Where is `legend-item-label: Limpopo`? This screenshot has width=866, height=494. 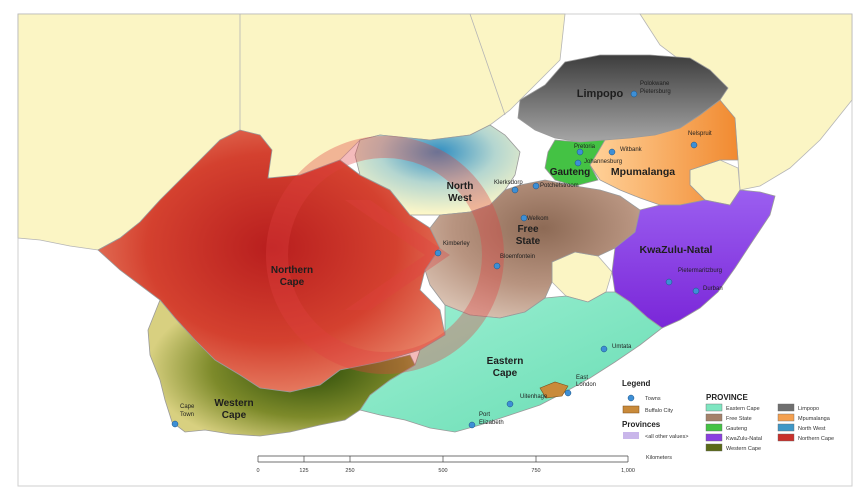 legend-item-label: Limpopo is located at coordinates (808, 409).